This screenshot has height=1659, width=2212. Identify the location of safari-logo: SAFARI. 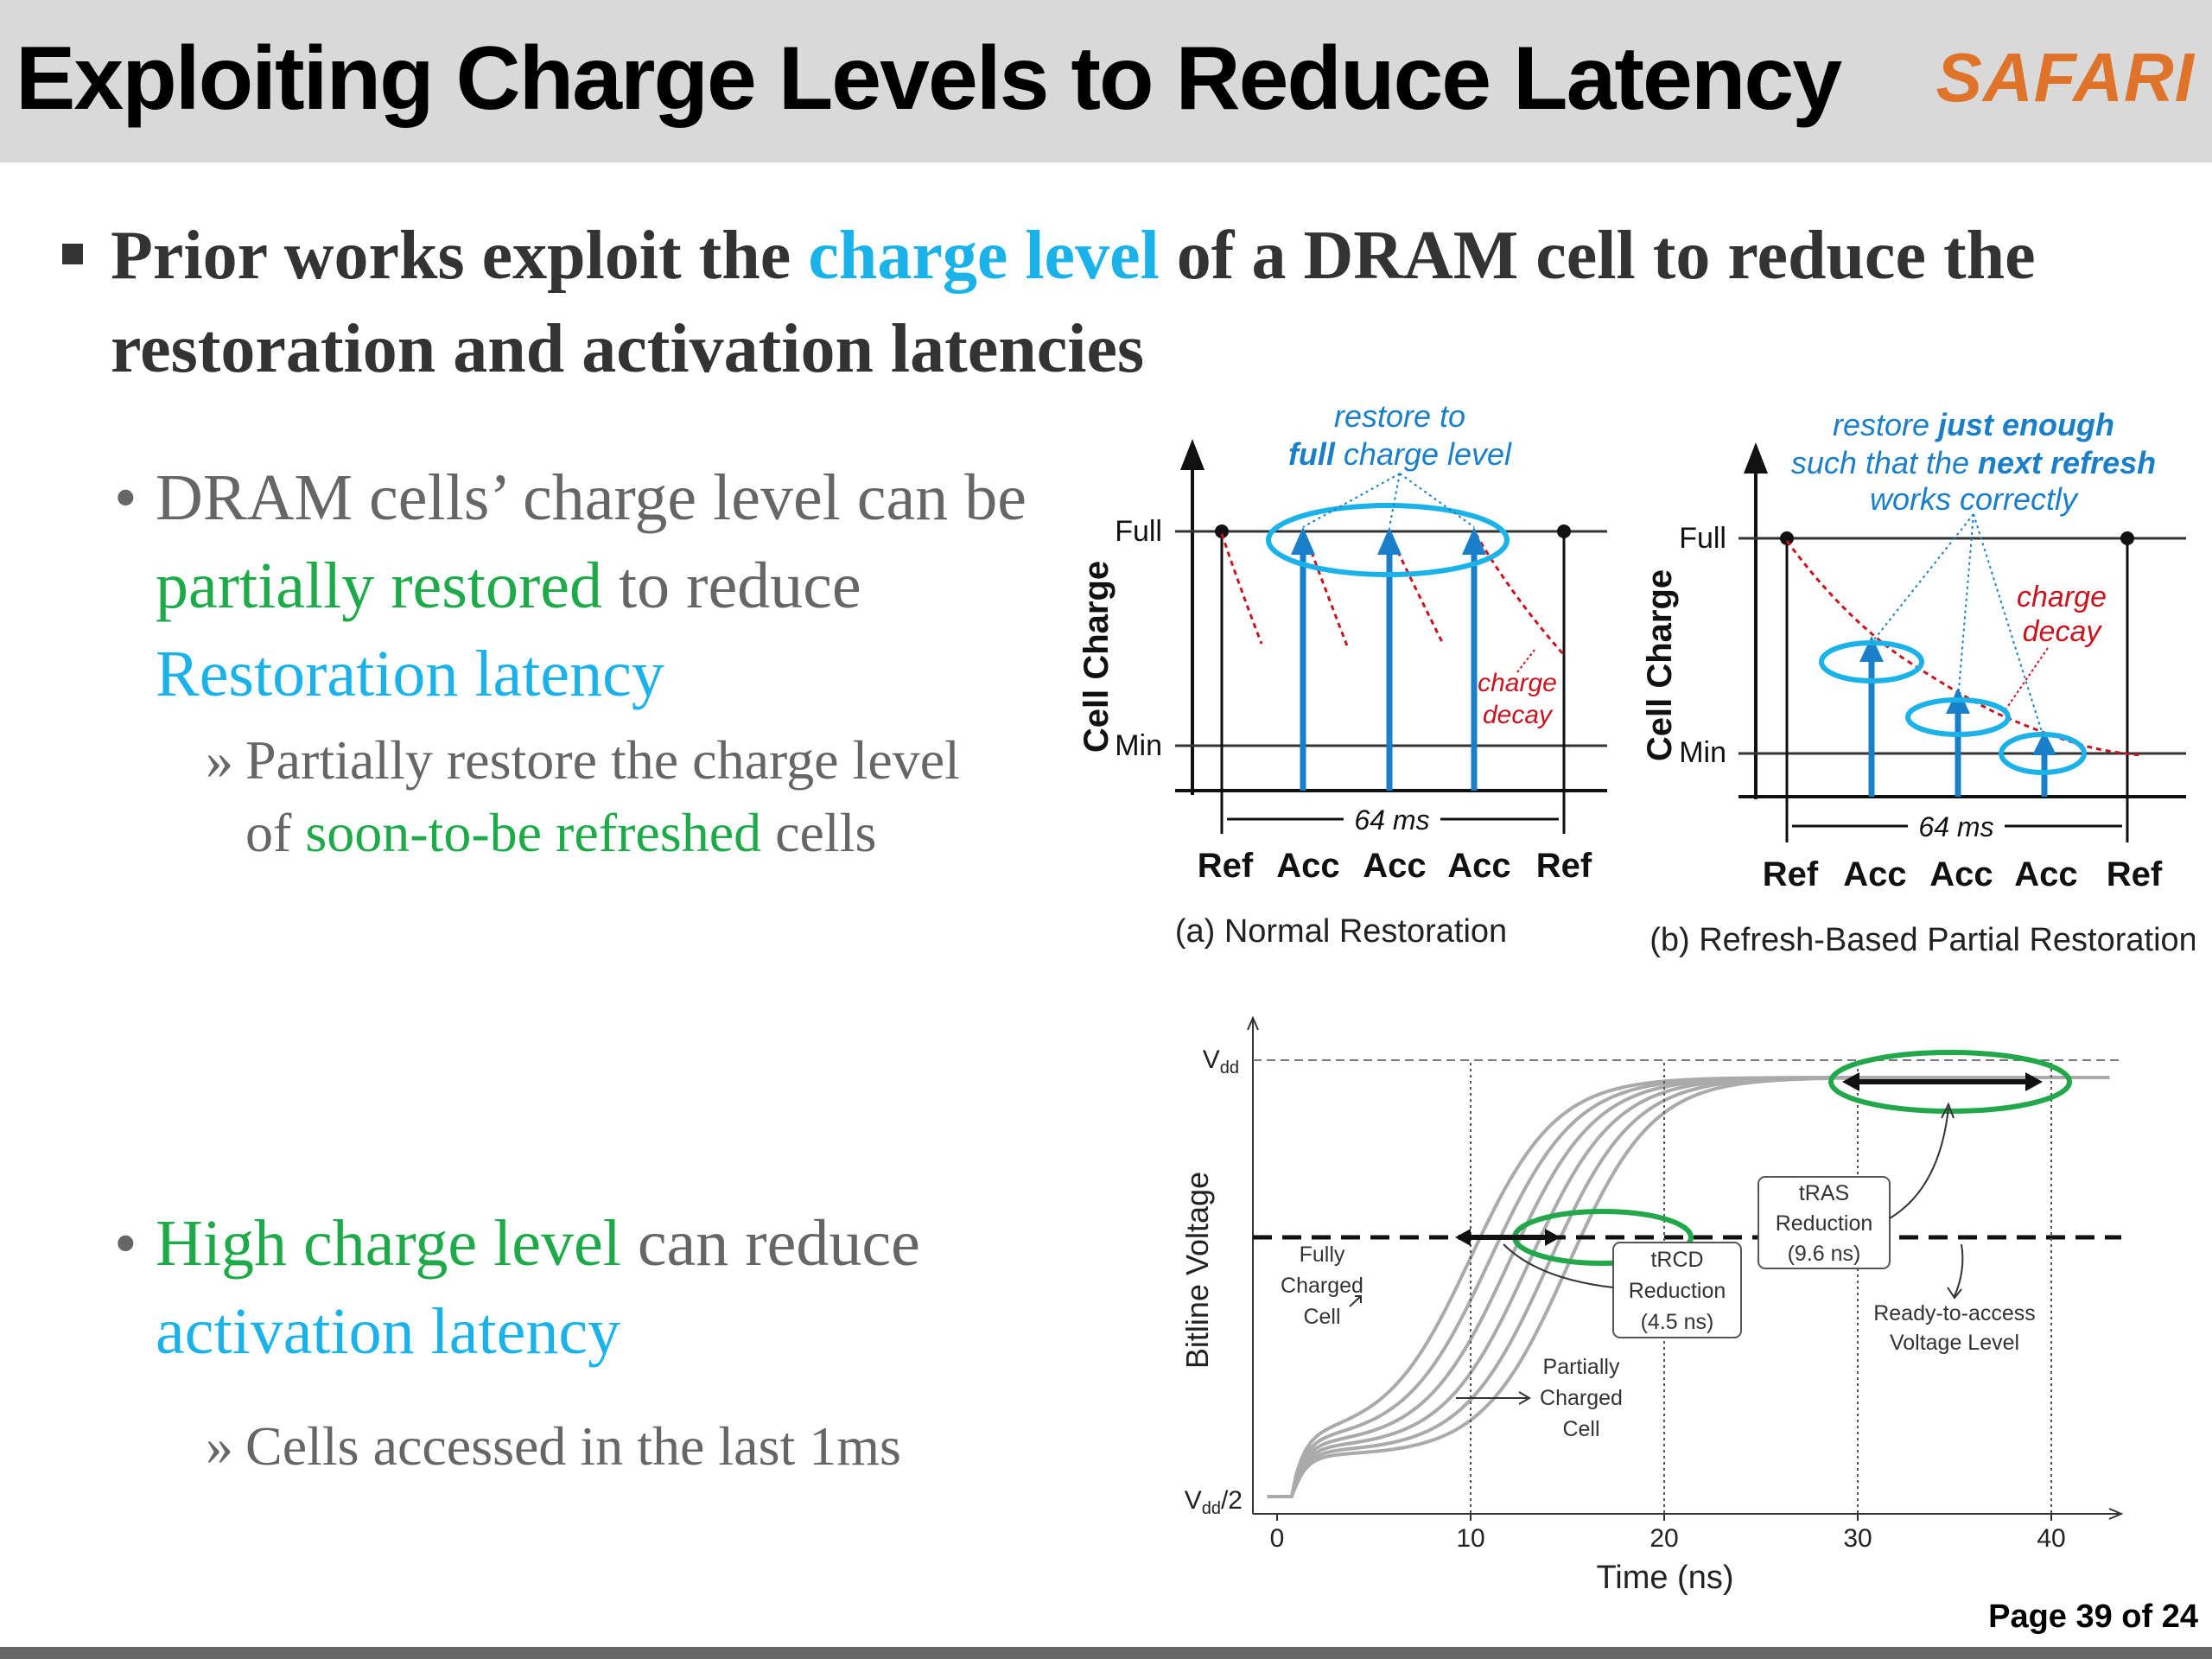
(2065, 77).